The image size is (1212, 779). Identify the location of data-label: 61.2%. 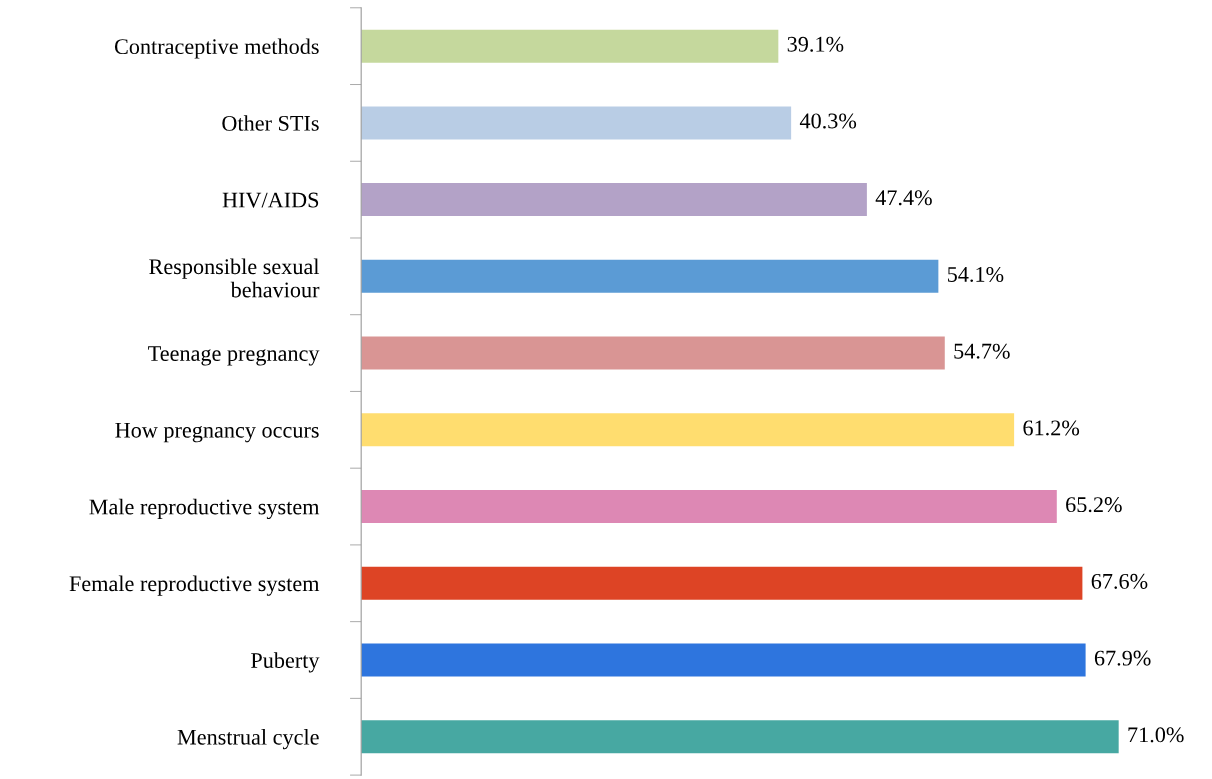
(1051, 428).